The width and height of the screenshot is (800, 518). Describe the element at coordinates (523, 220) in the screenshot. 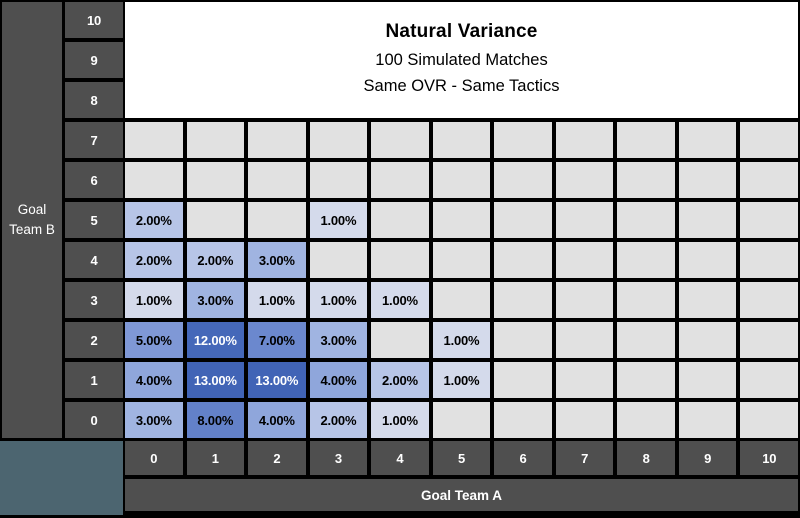

I see `cell-b5-a6` at that location.